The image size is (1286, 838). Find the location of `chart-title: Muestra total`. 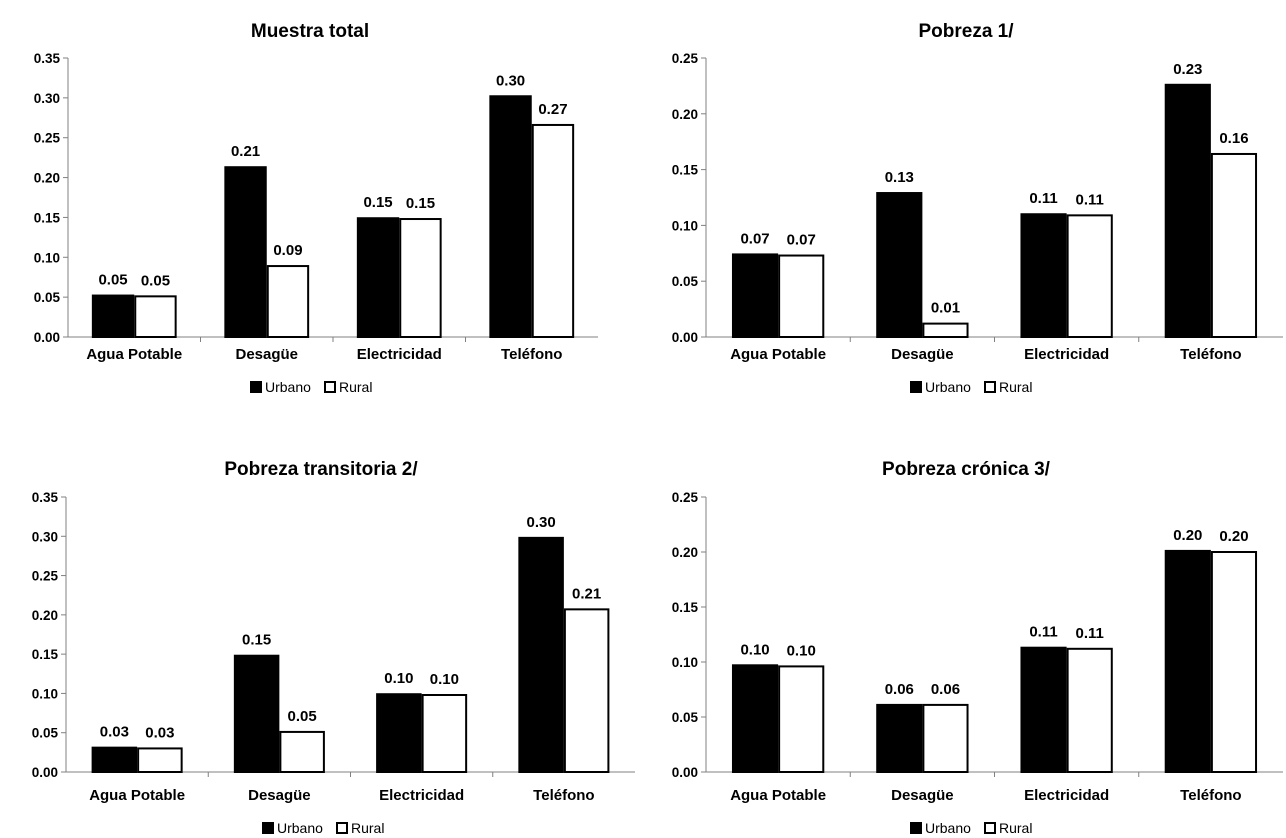

chart-title: Muestra total is located at coordinates (310, 31).